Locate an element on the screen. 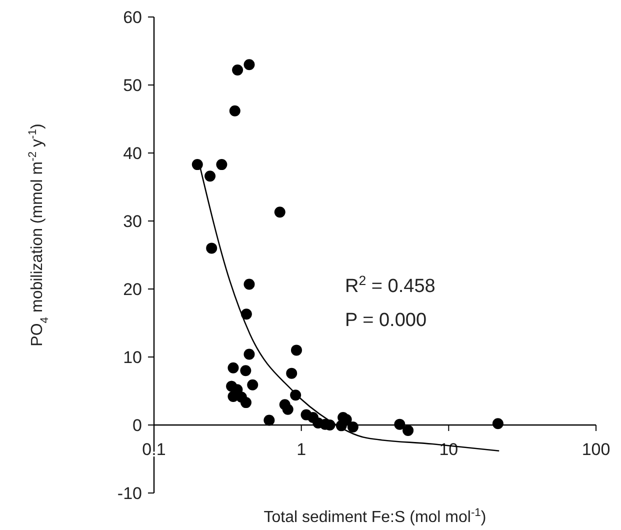 This screenshot has height=530, width=621. annotation: P = 0.000 is located at coordinates (386, 320).